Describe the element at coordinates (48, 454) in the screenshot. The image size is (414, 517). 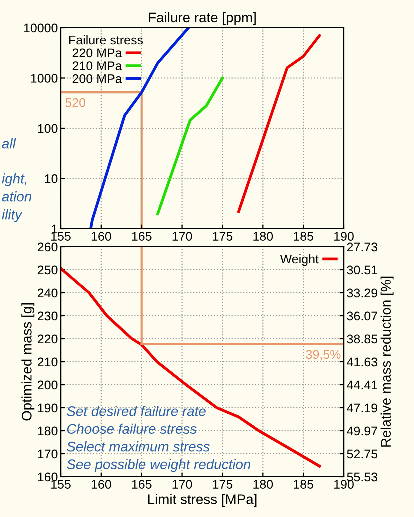
I see `y-tick-label: 170` at that location.